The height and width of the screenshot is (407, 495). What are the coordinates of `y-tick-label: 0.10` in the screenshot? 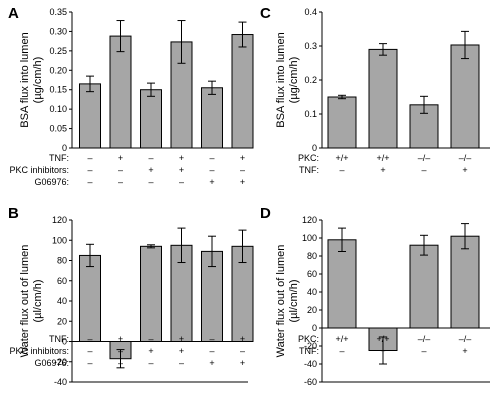 It's located at (58, 109).